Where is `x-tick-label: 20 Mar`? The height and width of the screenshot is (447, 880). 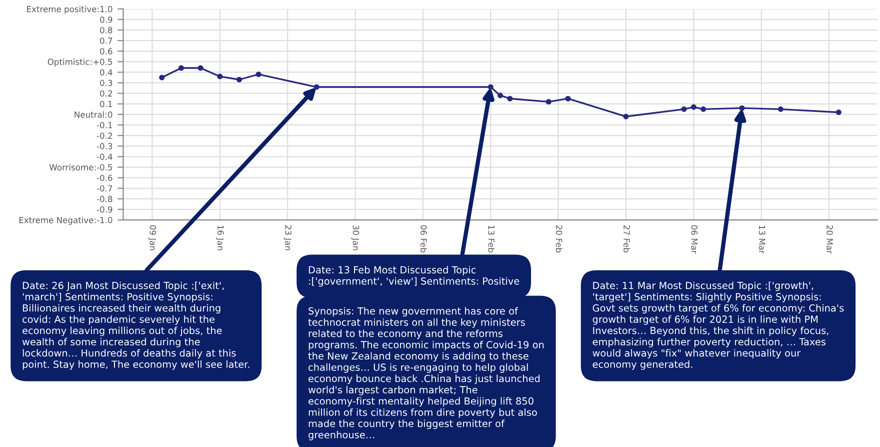 x-tick-label: 20 Mar is located at coordinates (829, 239).